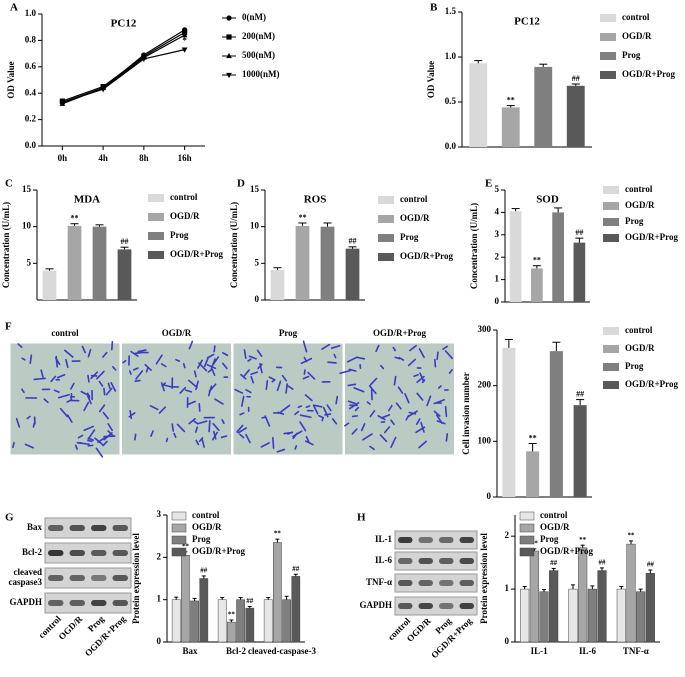 The image size is (685, 677). I want to click on y-tick-label: 1.0, so click(451, 56).